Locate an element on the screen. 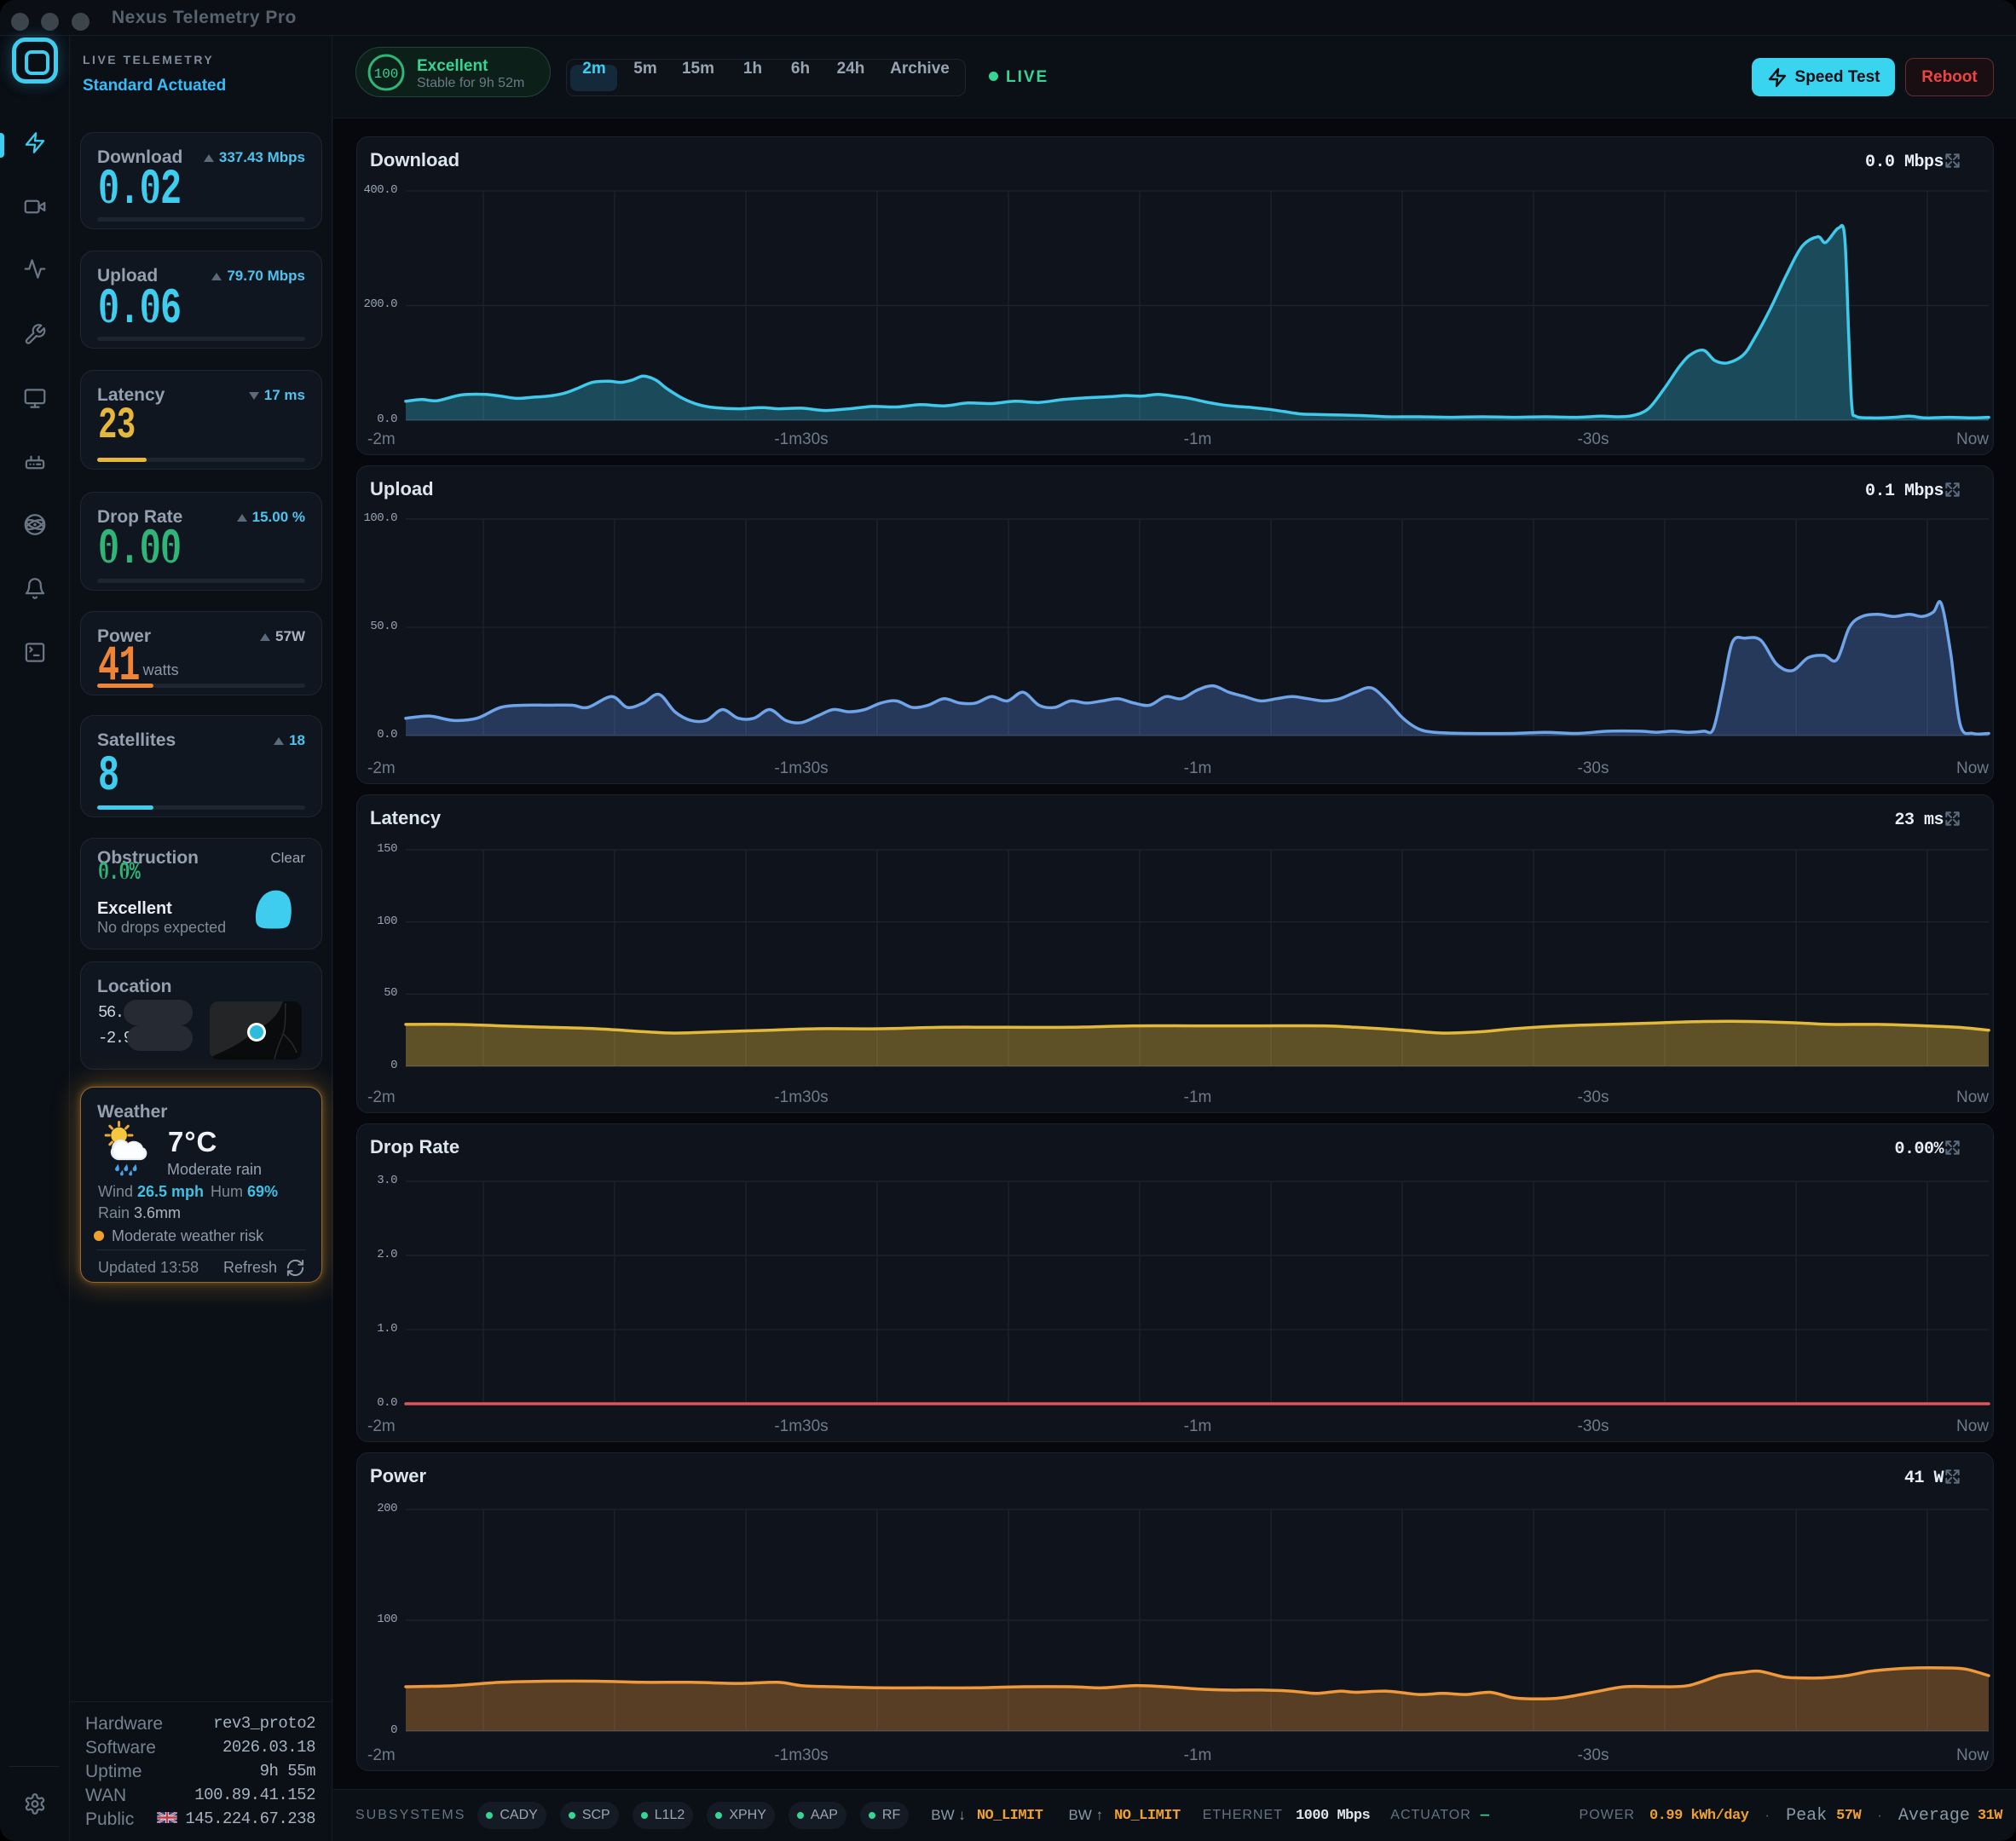 Image resolution: width=2016 pixels, height=1841 pixels. svg-text: 100 is located at coordinates (386, 74).